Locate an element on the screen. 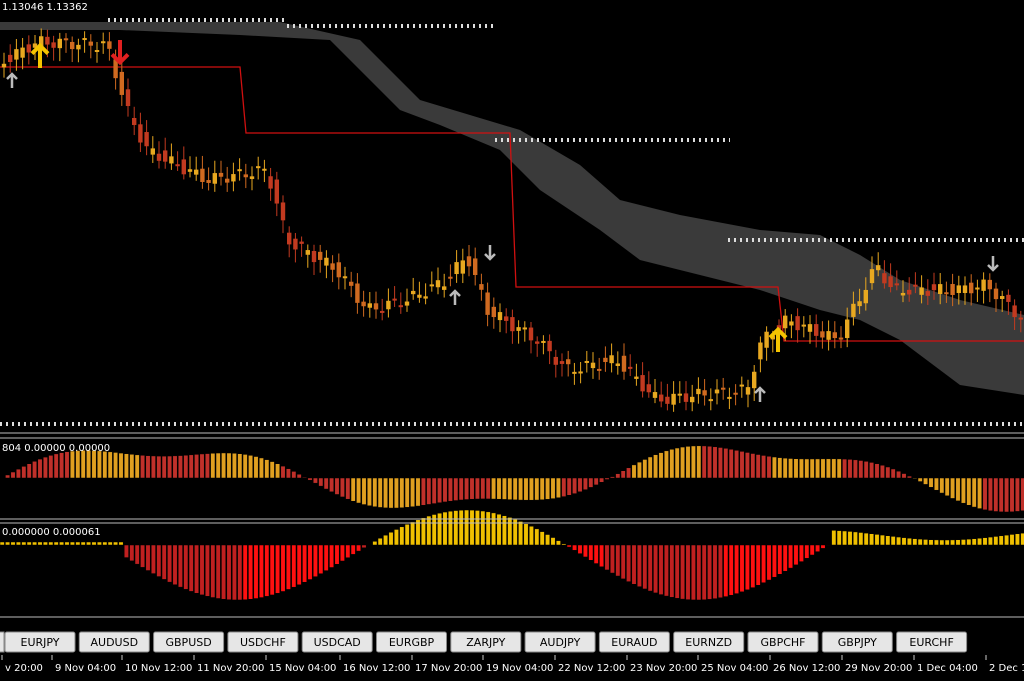 The width and height of the screenshot is (1024, 681). symbol-tab-label: USDCAD is located at coordinates (337, 642).